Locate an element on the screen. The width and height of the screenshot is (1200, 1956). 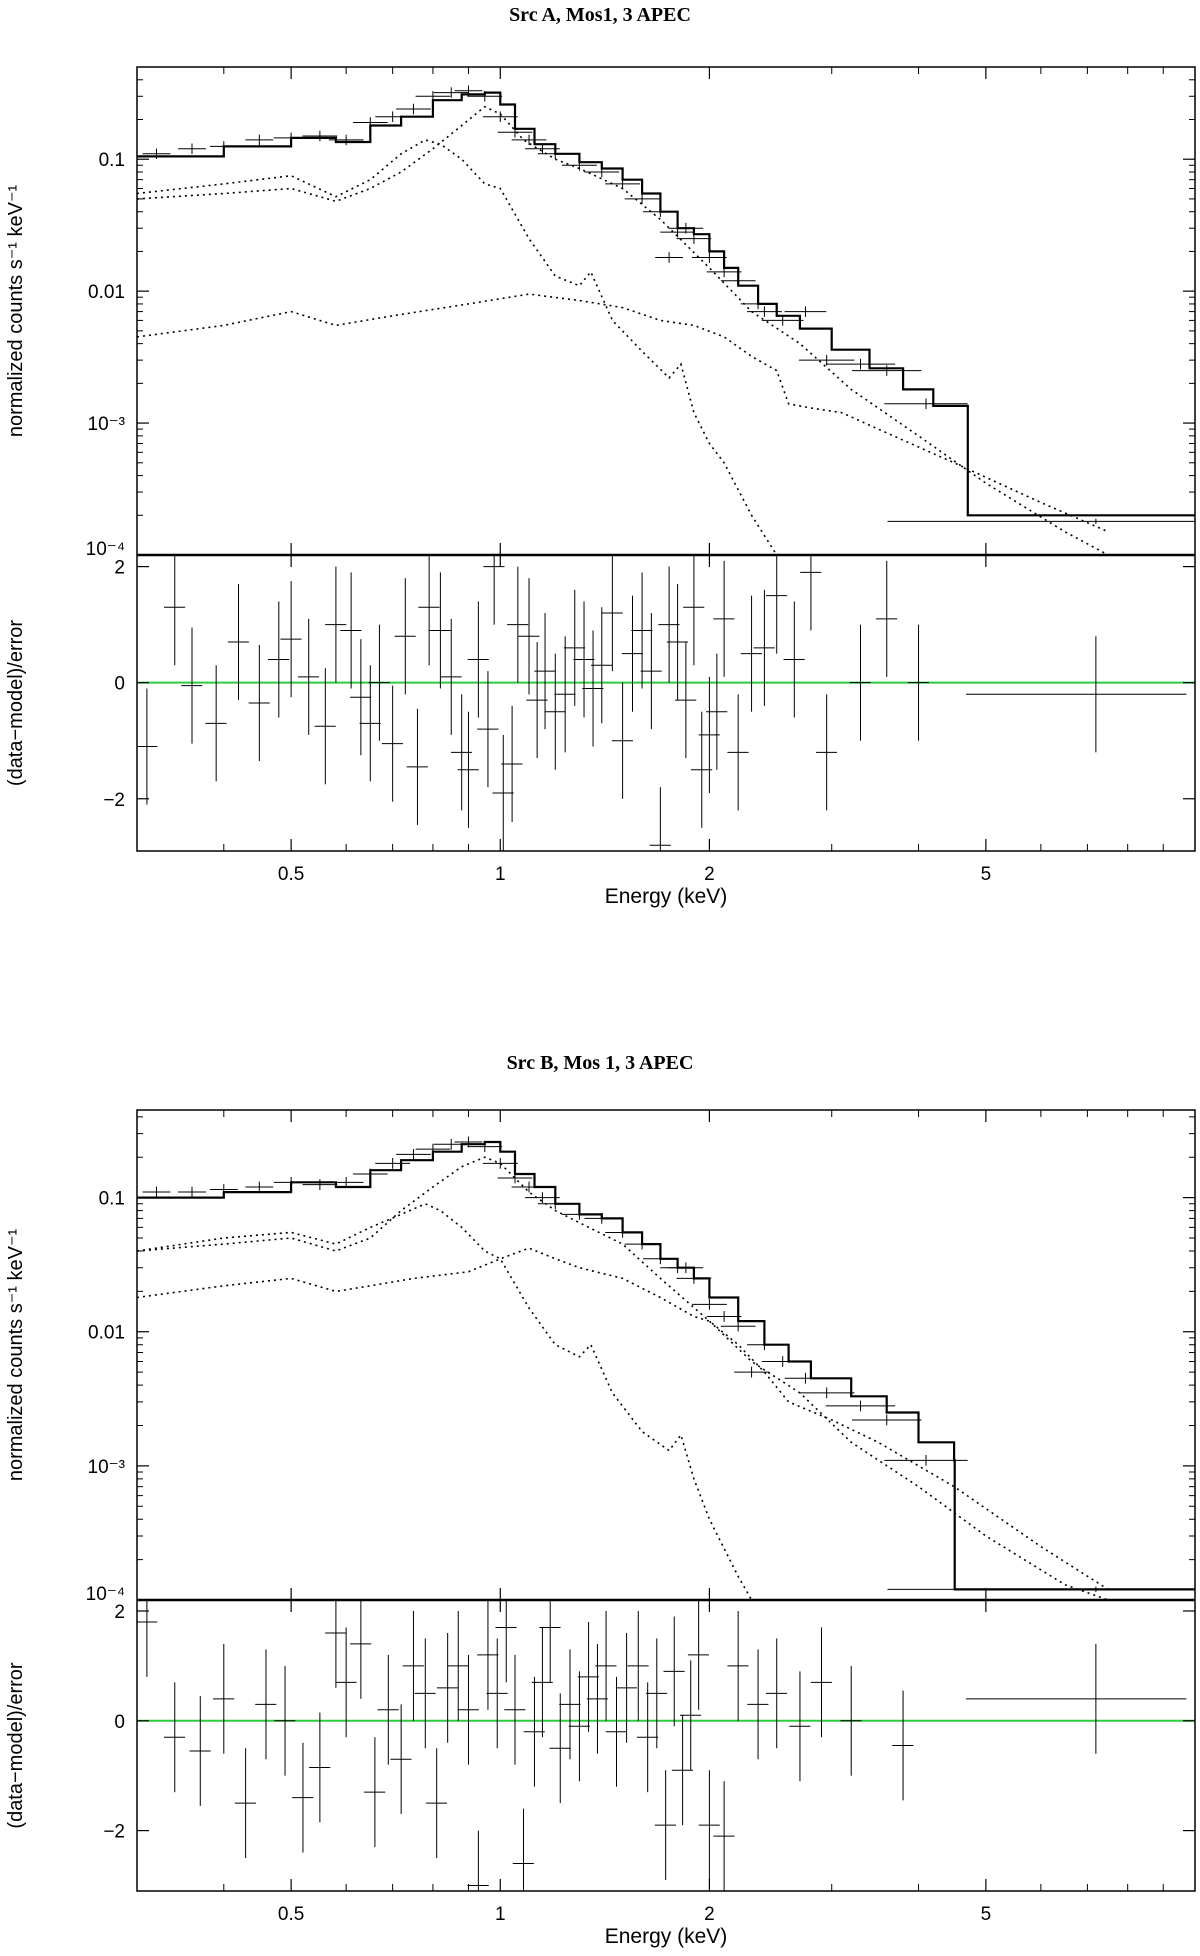
x-axis-label: Energy (keV) is located at coordinates (666, 1936).